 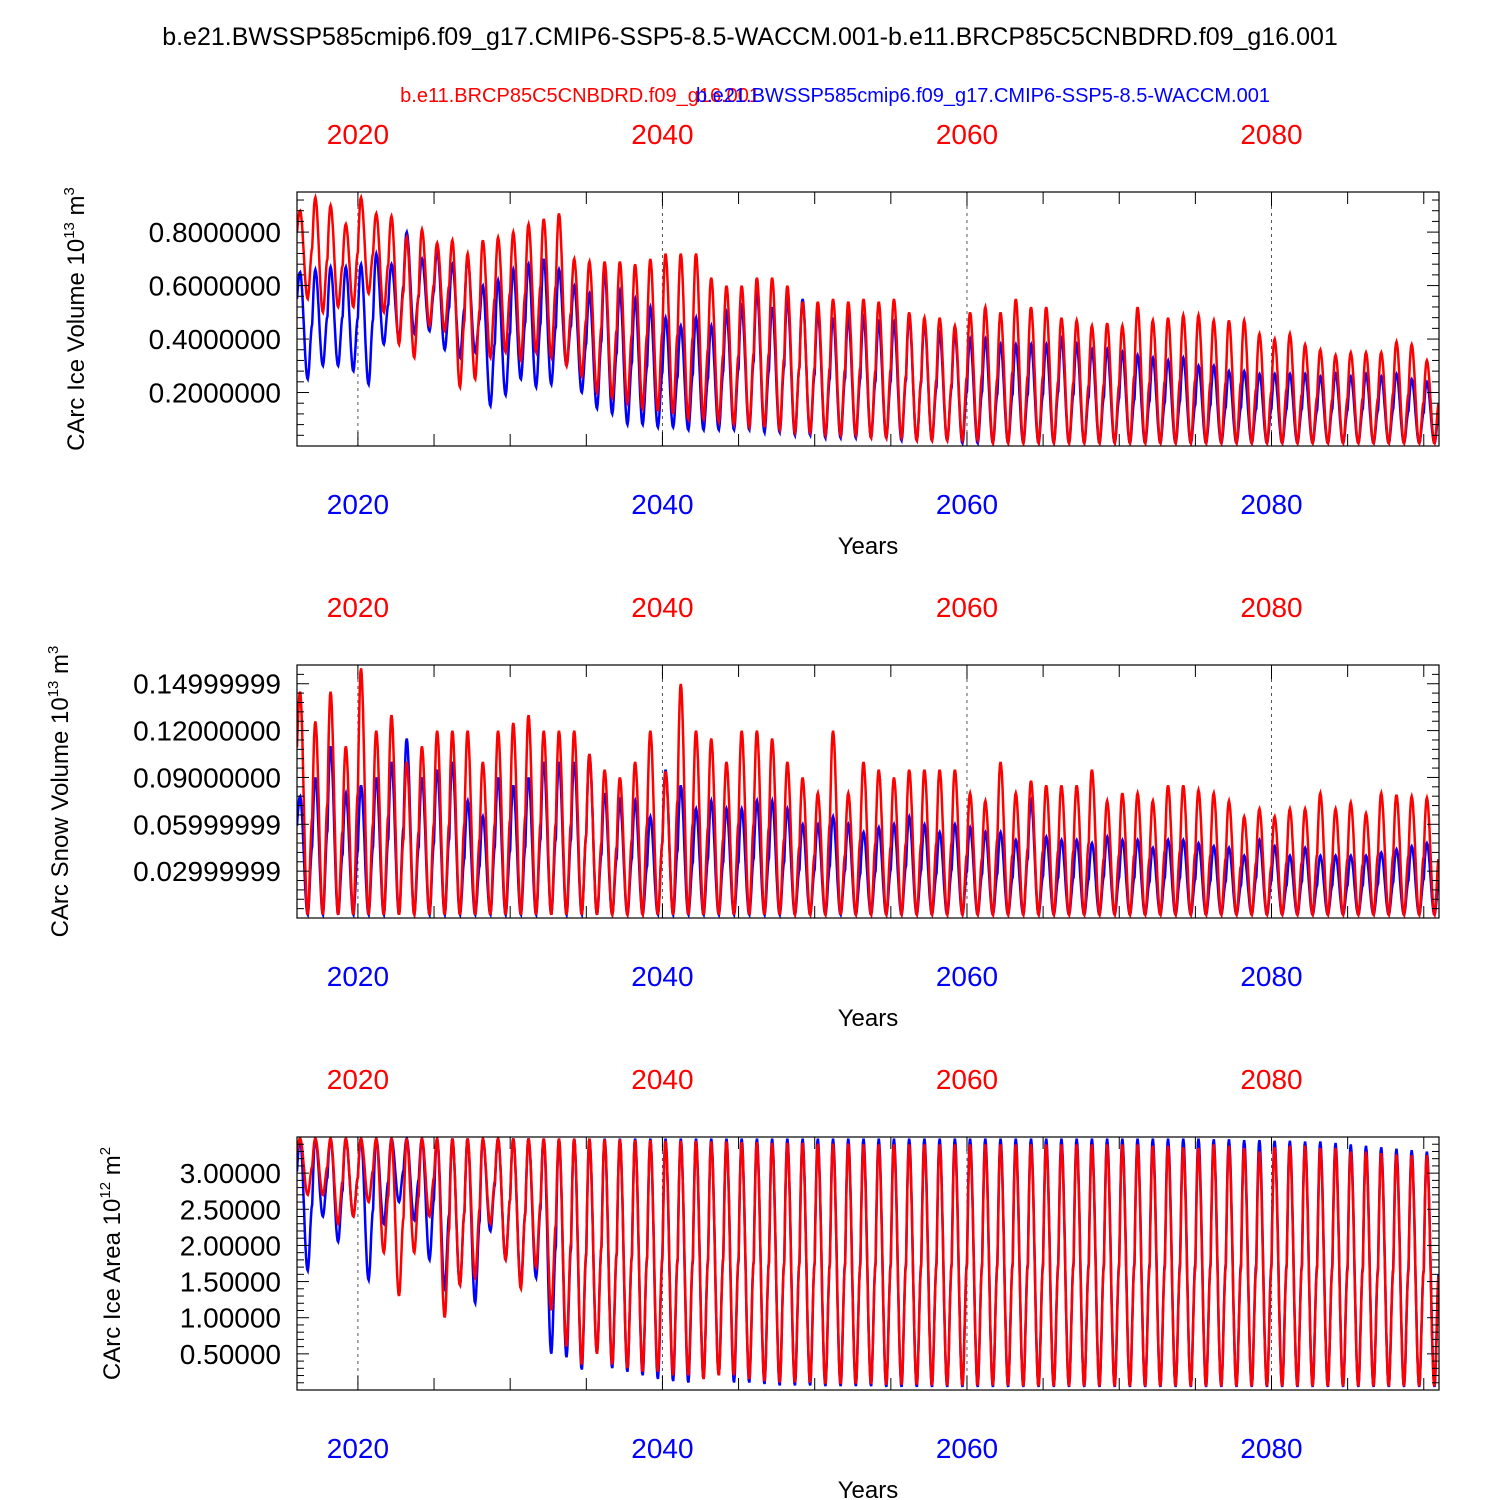 I want to click on y-tick-label: 0.02999999, so click(x=207, y=871).